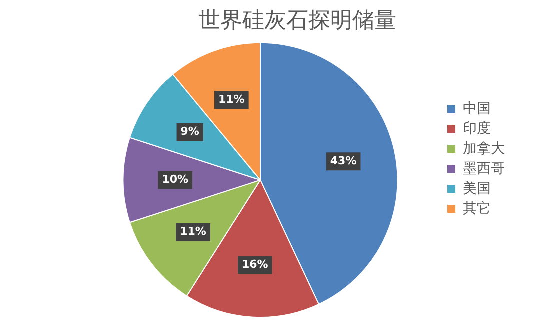 Image resolution: width=535 pixels, height=322 pixels. I want to click on data-label: 43%, so click(343, 161).